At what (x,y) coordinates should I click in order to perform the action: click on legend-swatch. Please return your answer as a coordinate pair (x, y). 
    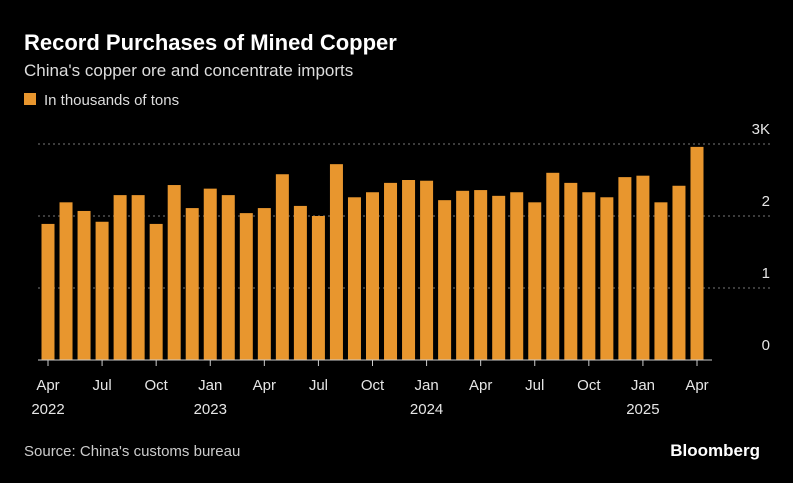
    Looking at the image, I should click on (30, 99).